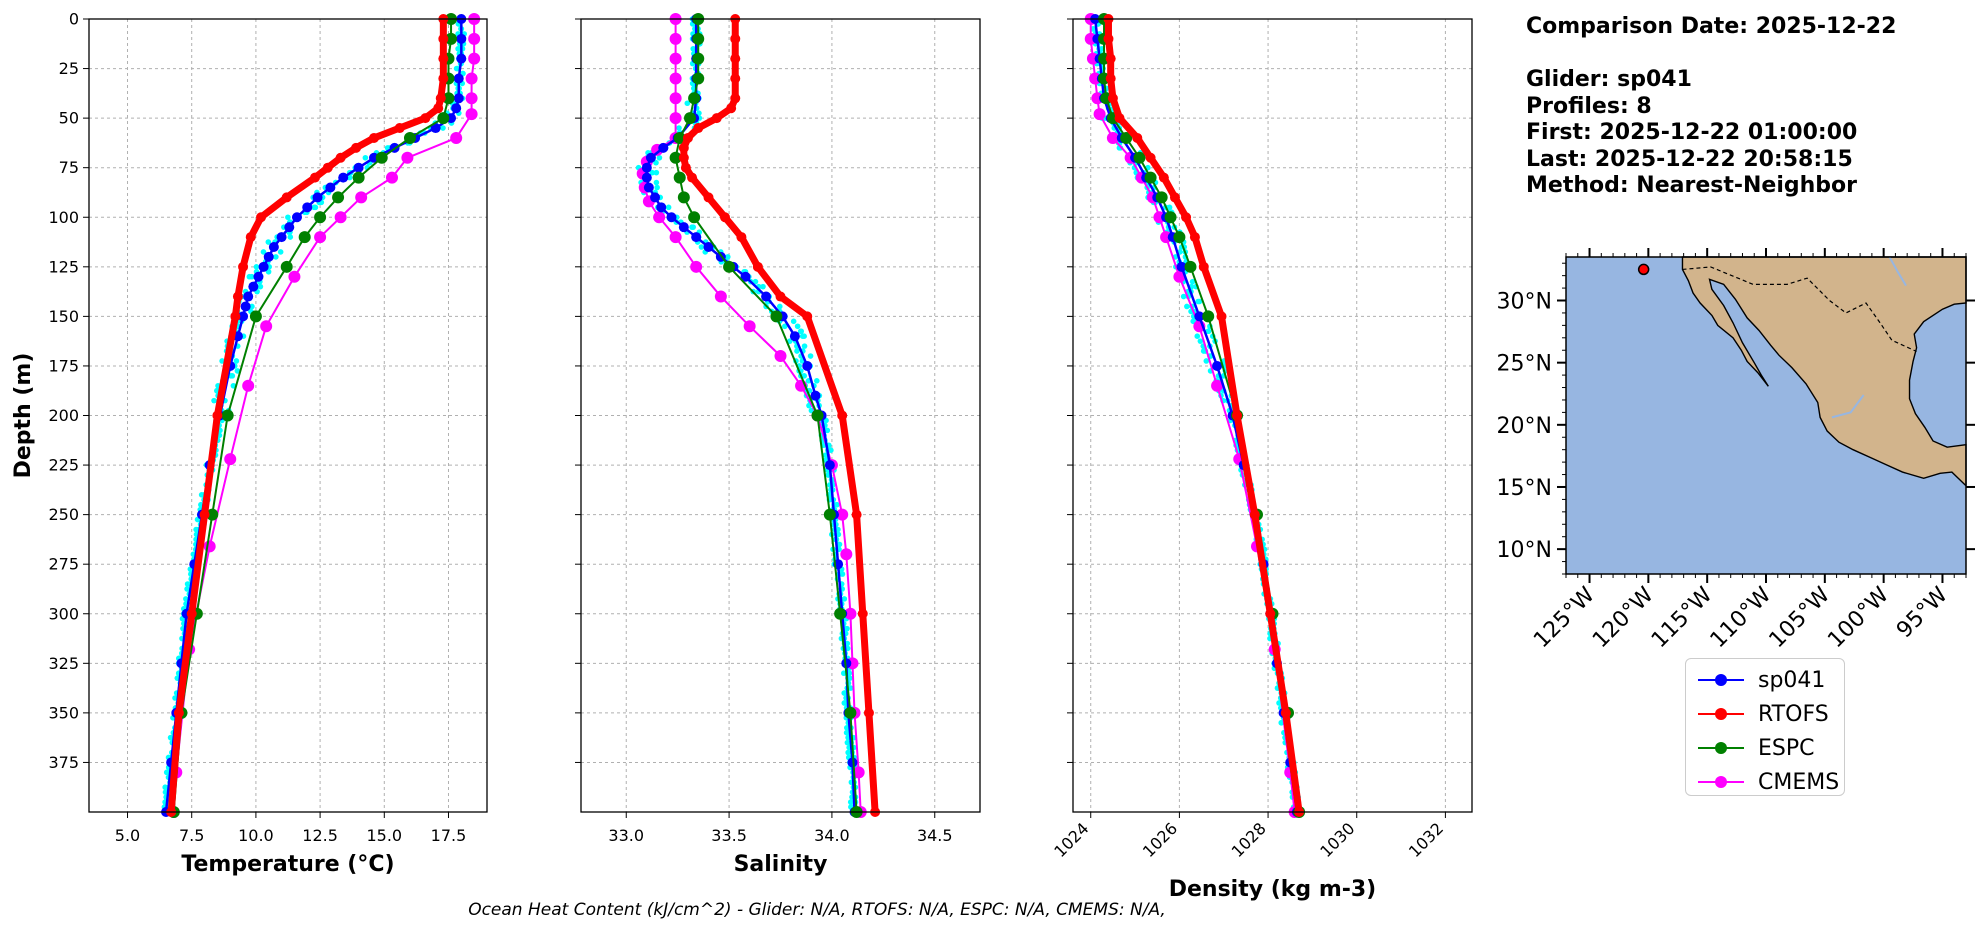 The height and width of the screenshot is (934, 1978). I want to click on glider-name: Glider: sp041, so click(1609, 79).